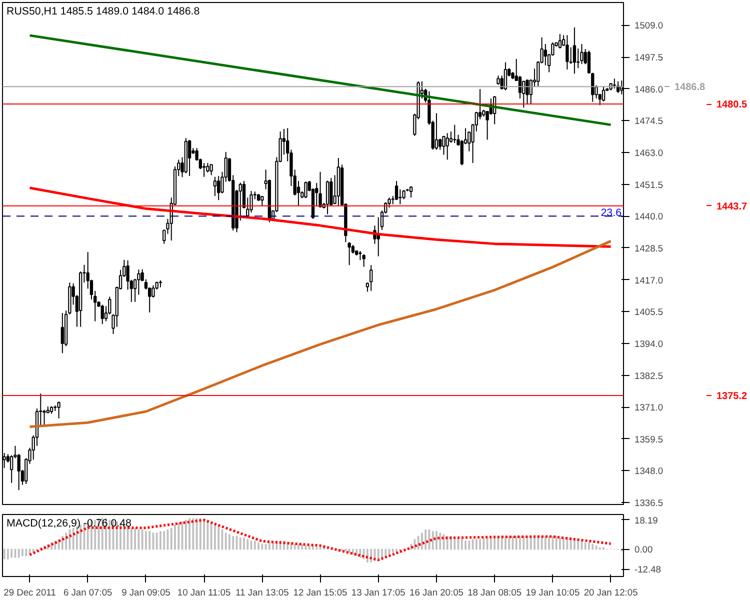 The width and height of the screenshot is (750, 600). What do you see at coordinates (495, 593) in the screenshot?
I see `x-tick-label: 18 Jan 08:05` at bounding box center [495, 593].